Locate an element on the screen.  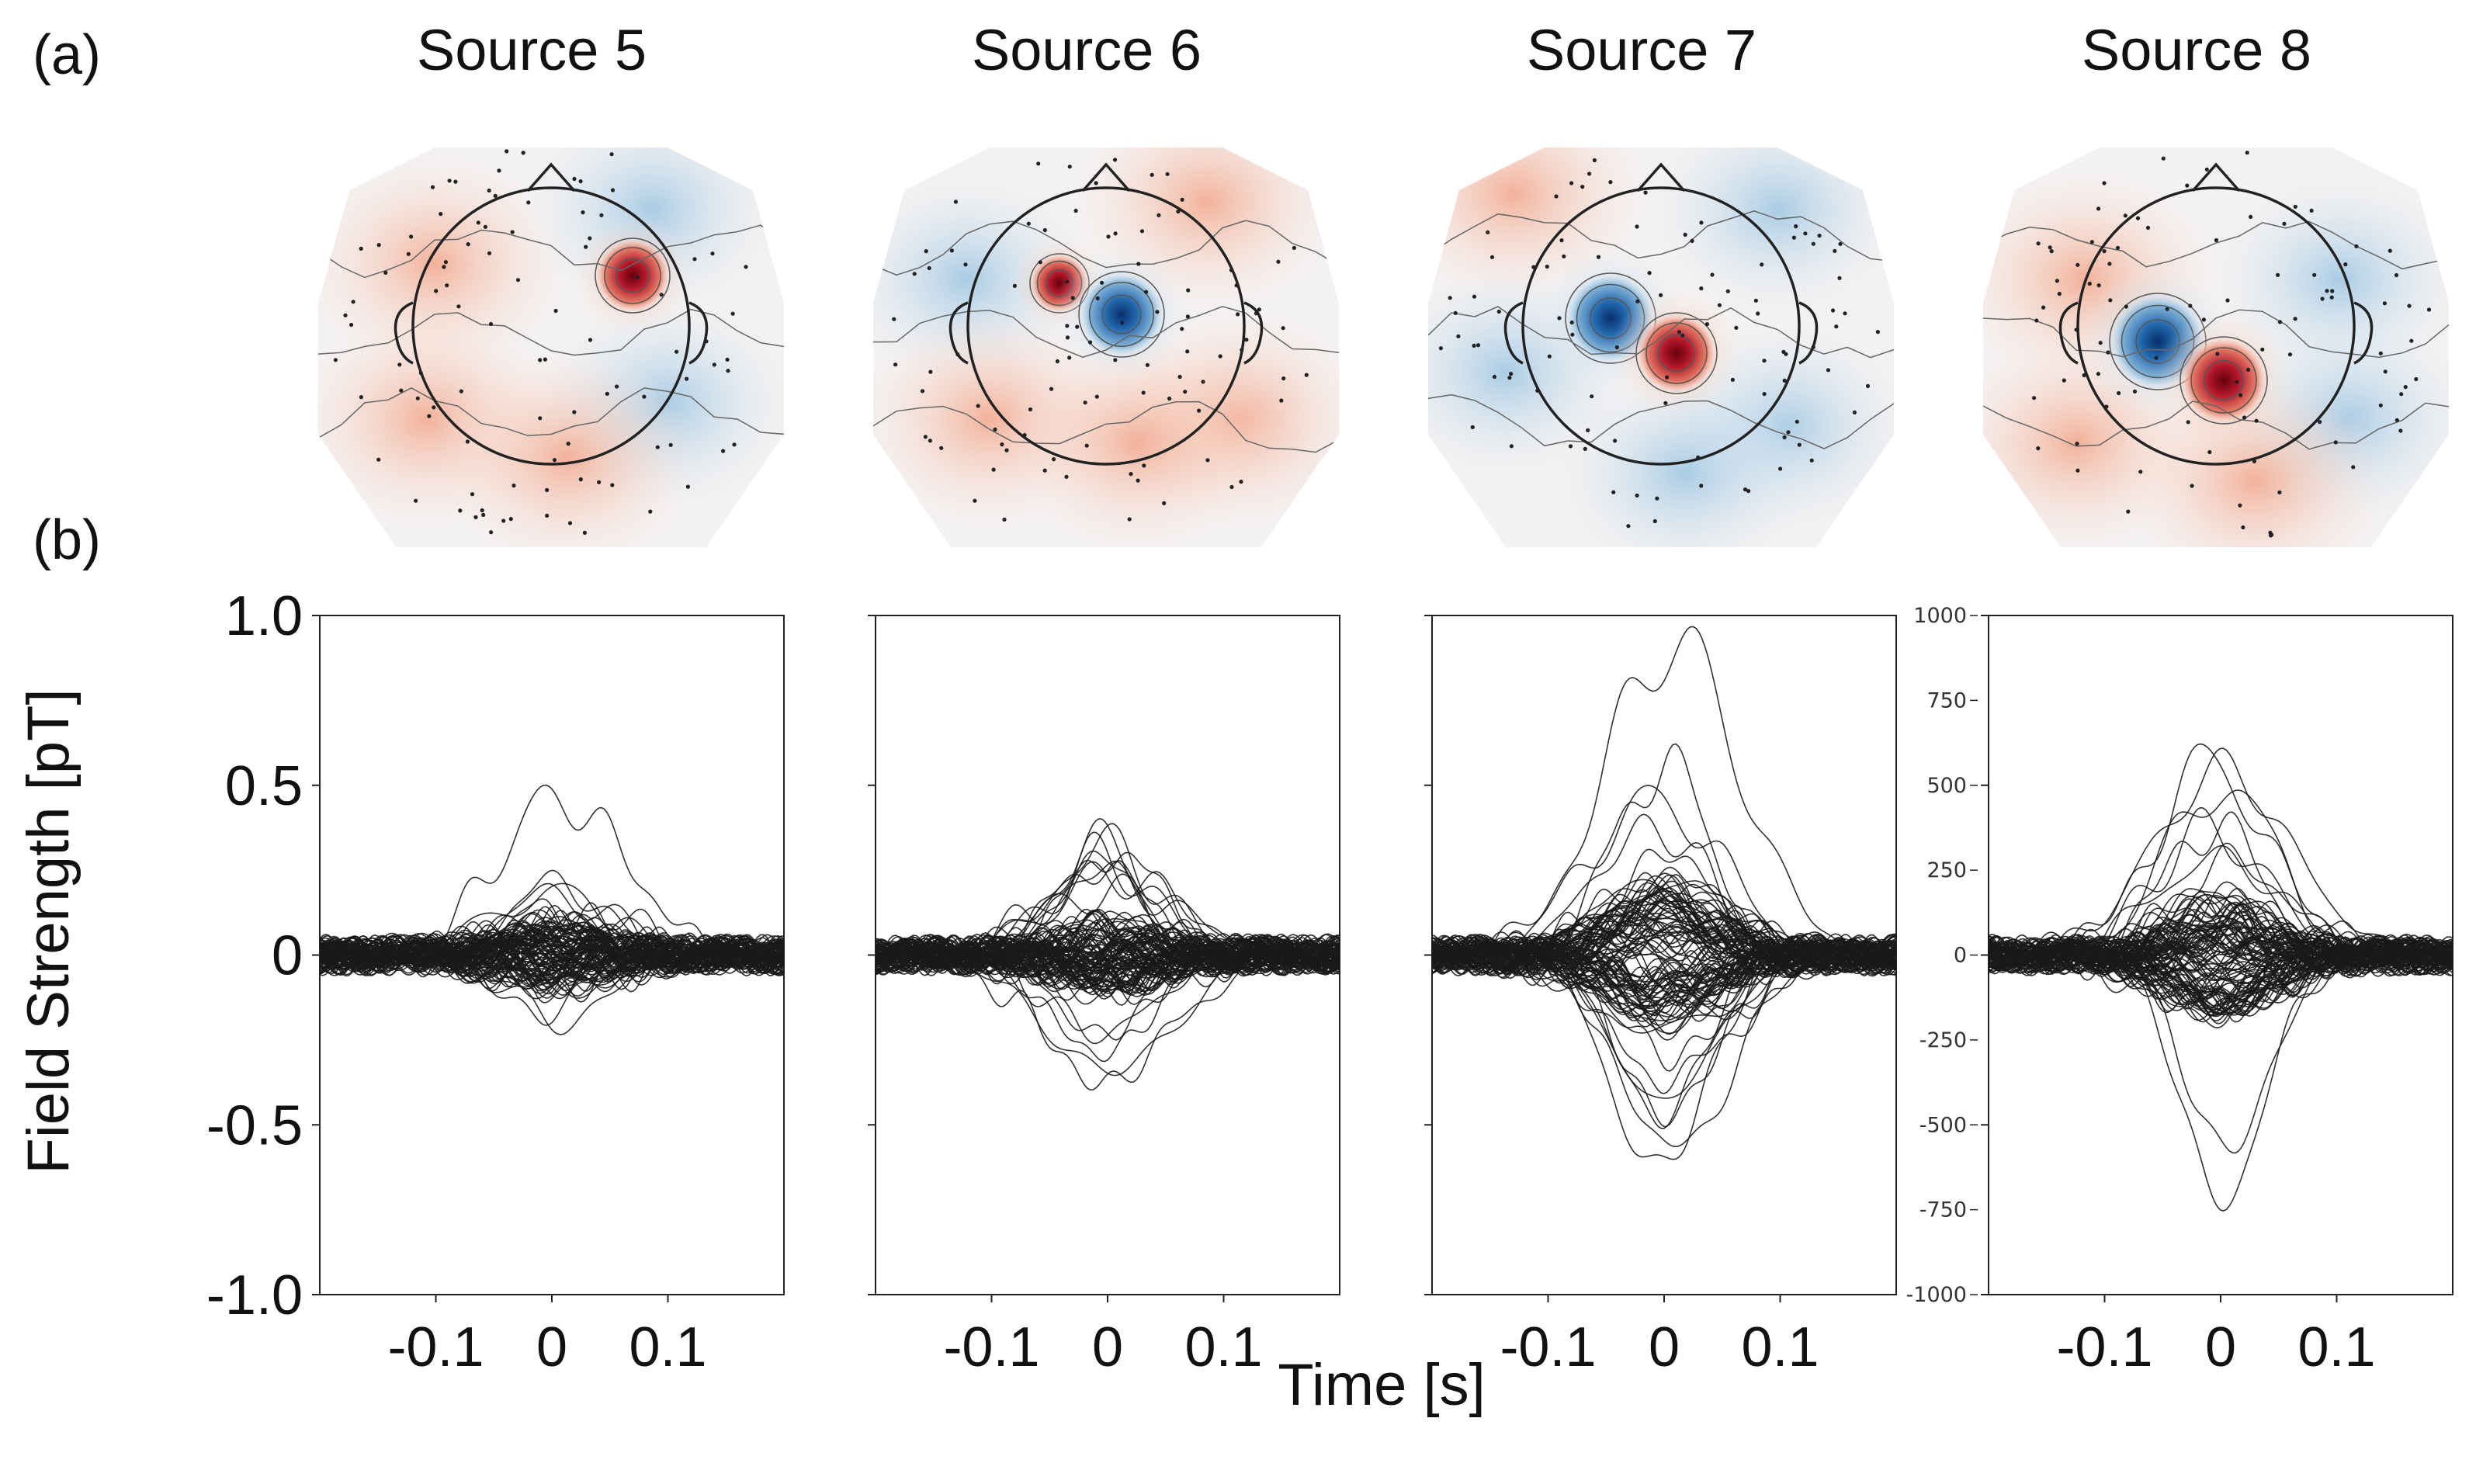
y-tick-label: 1.0 is located at coordinates (264, 616).